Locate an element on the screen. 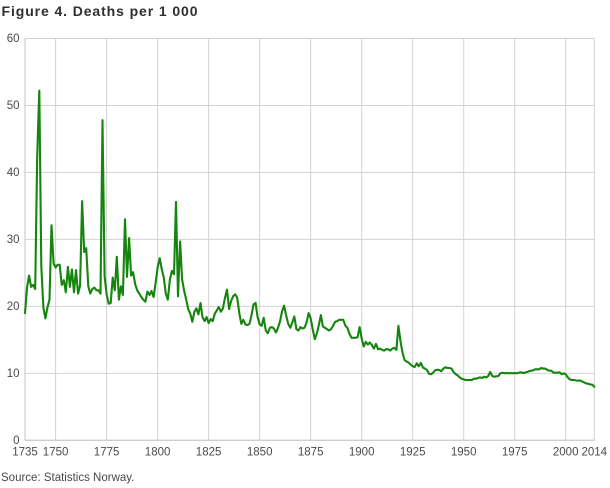 The image size is (610, 488). svg-text: 30 is located at coordinates (13, 240).